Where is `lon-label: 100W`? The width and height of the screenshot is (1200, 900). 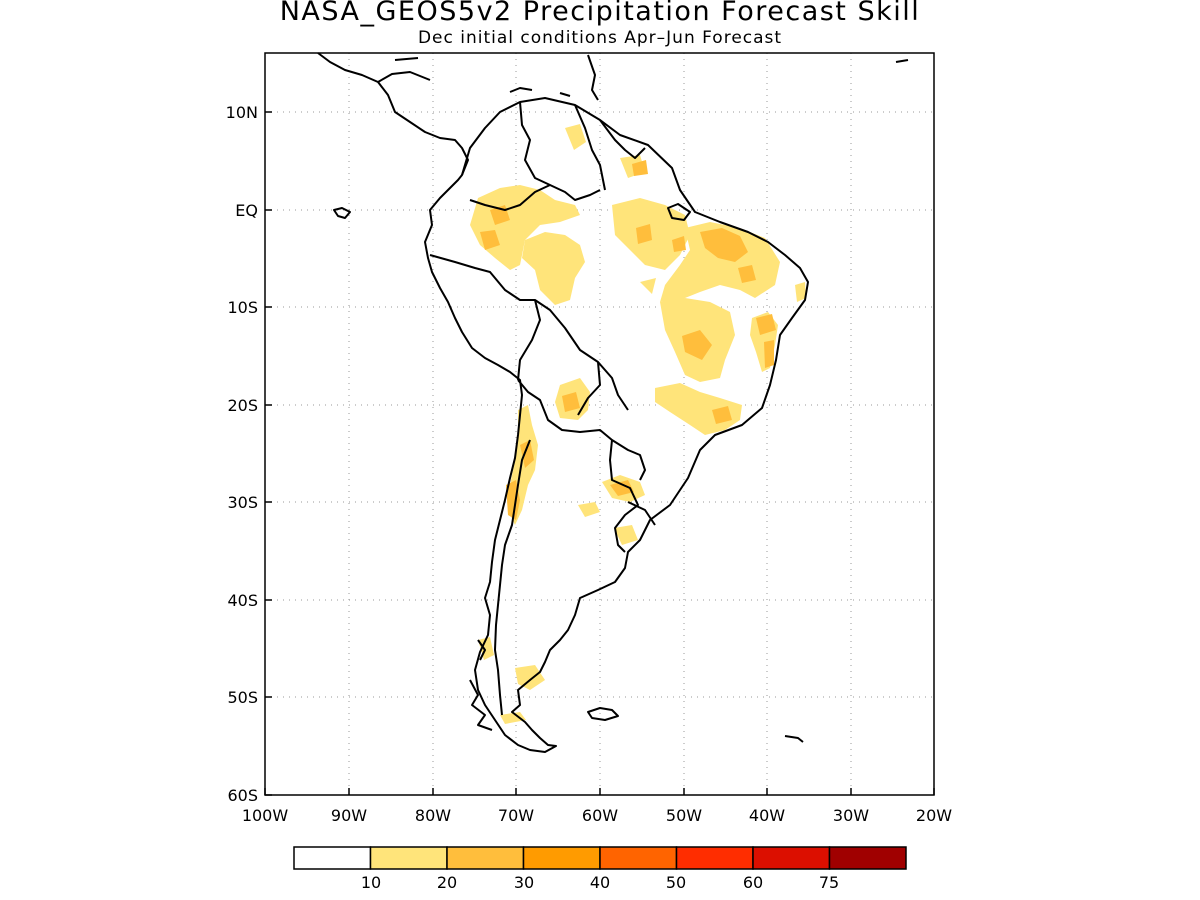
lon-label: 100W is located at coordinates (265, 815).